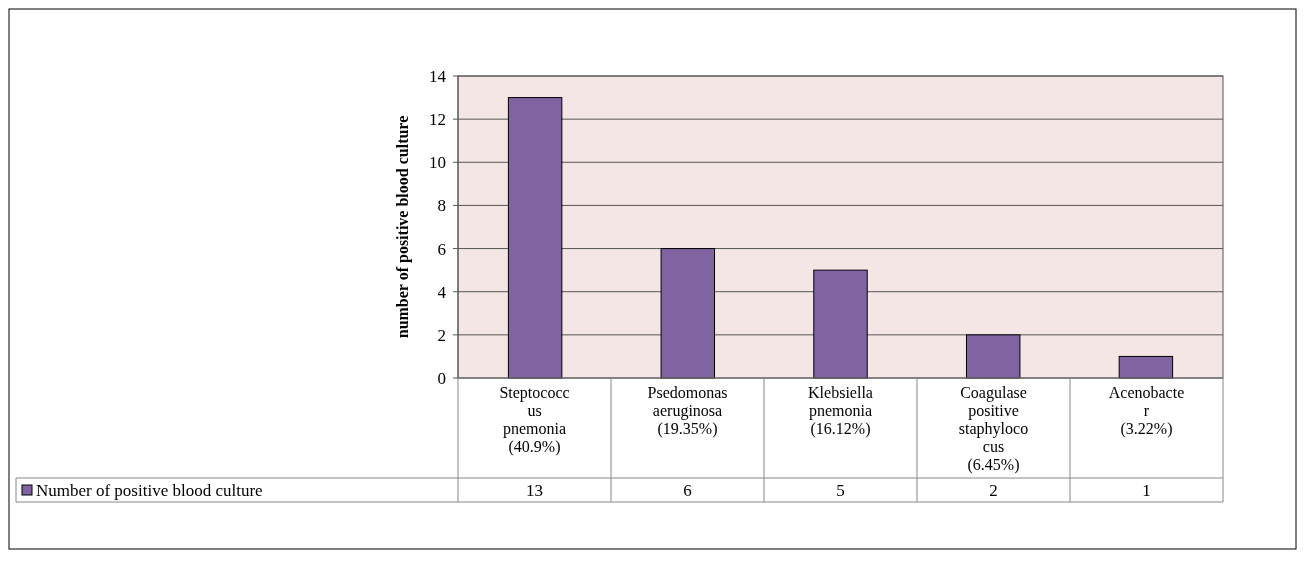 This screenshot has width=1309, height=562. What do you see at coordinates (993, 429) in the screenshot?
I see `x-tick-label: Coagulase positive staphylococus (6.45%)` at bounding box center [993, 429].